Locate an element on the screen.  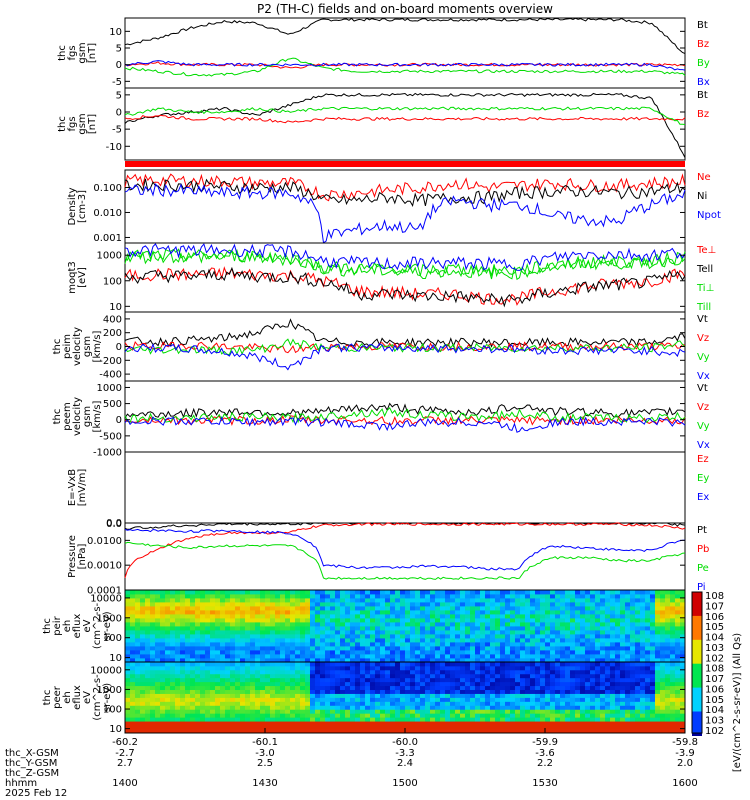
legend-entry-ti: Ti⊥ is located at coordinates (705, 288).